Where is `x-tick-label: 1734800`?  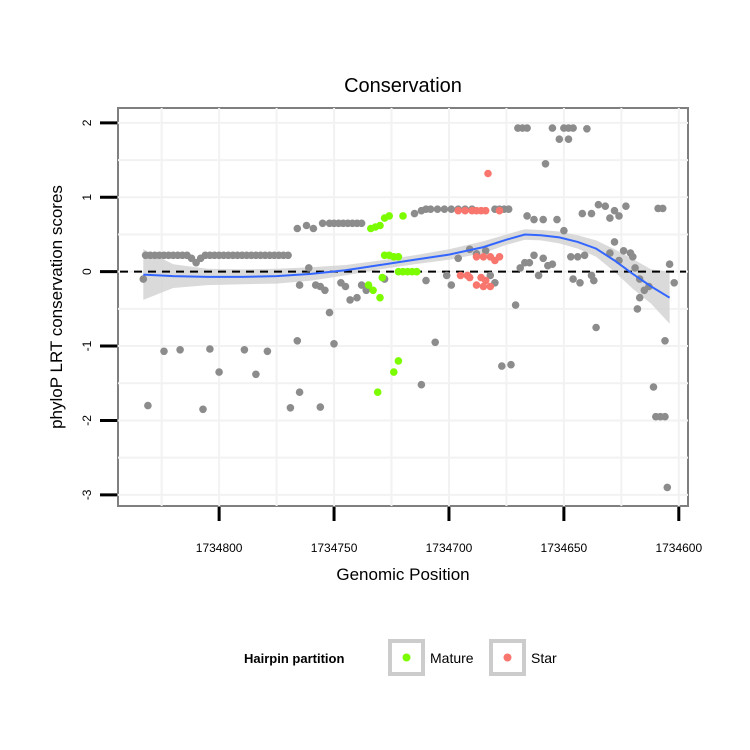 x-tick-label: 1734800 is located at coordinates (219, 548).